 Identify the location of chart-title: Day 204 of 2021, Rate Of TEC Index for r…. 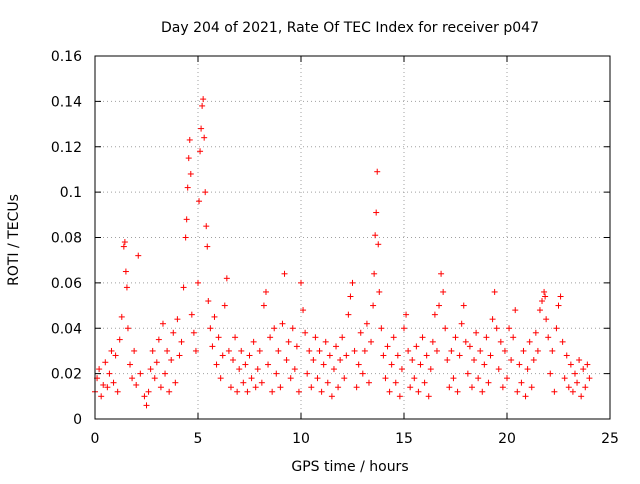
(350, 28).